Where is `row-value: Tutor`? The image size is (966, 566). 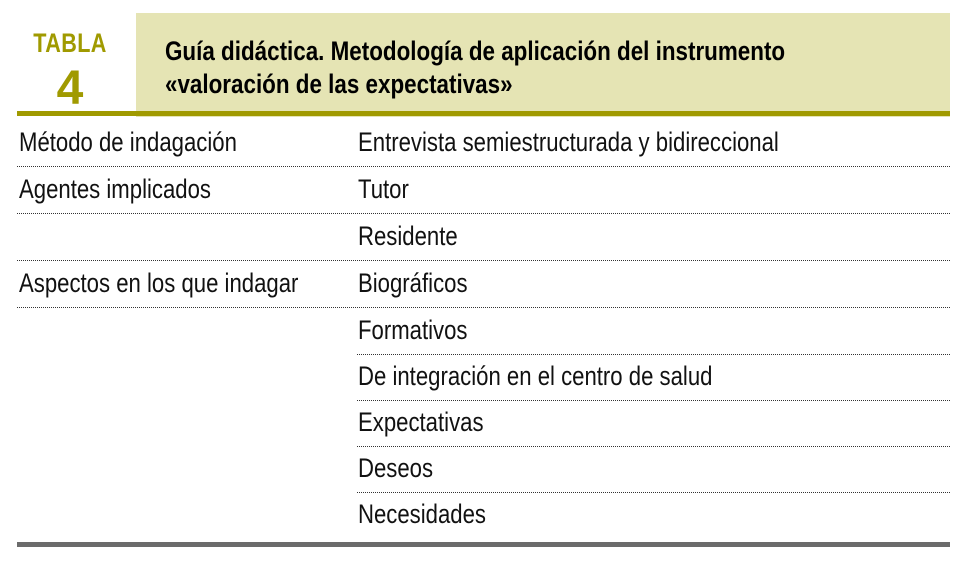 row-value: Tutor is located at coordinates (383, 189).